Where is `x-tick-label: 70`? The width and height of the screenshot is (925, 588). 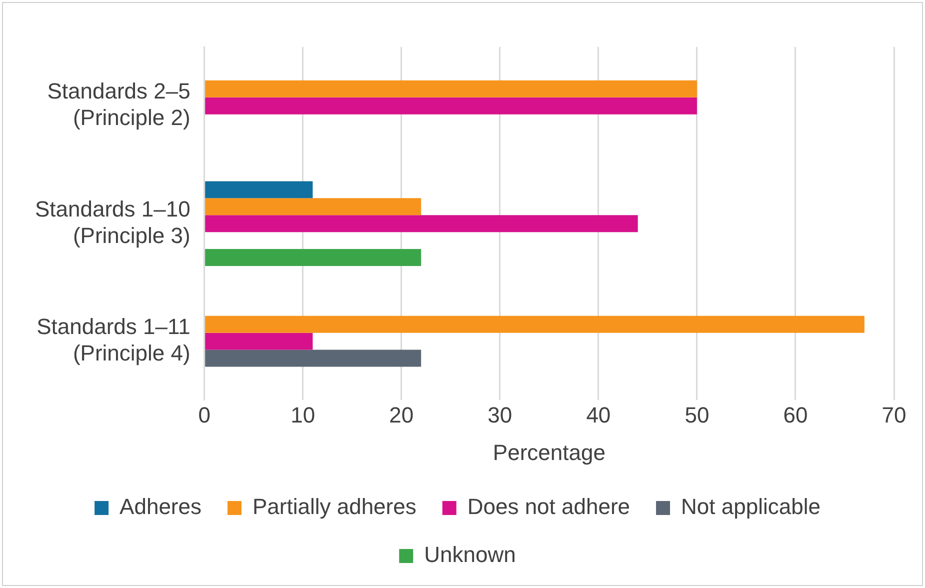 x-tick-label: 70 is located at coordinates (894, 415).